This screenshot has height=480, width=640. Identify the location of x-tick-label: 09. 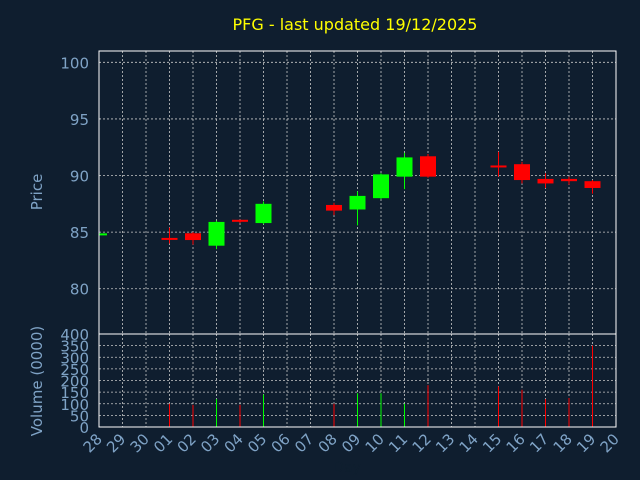
(351, 443).